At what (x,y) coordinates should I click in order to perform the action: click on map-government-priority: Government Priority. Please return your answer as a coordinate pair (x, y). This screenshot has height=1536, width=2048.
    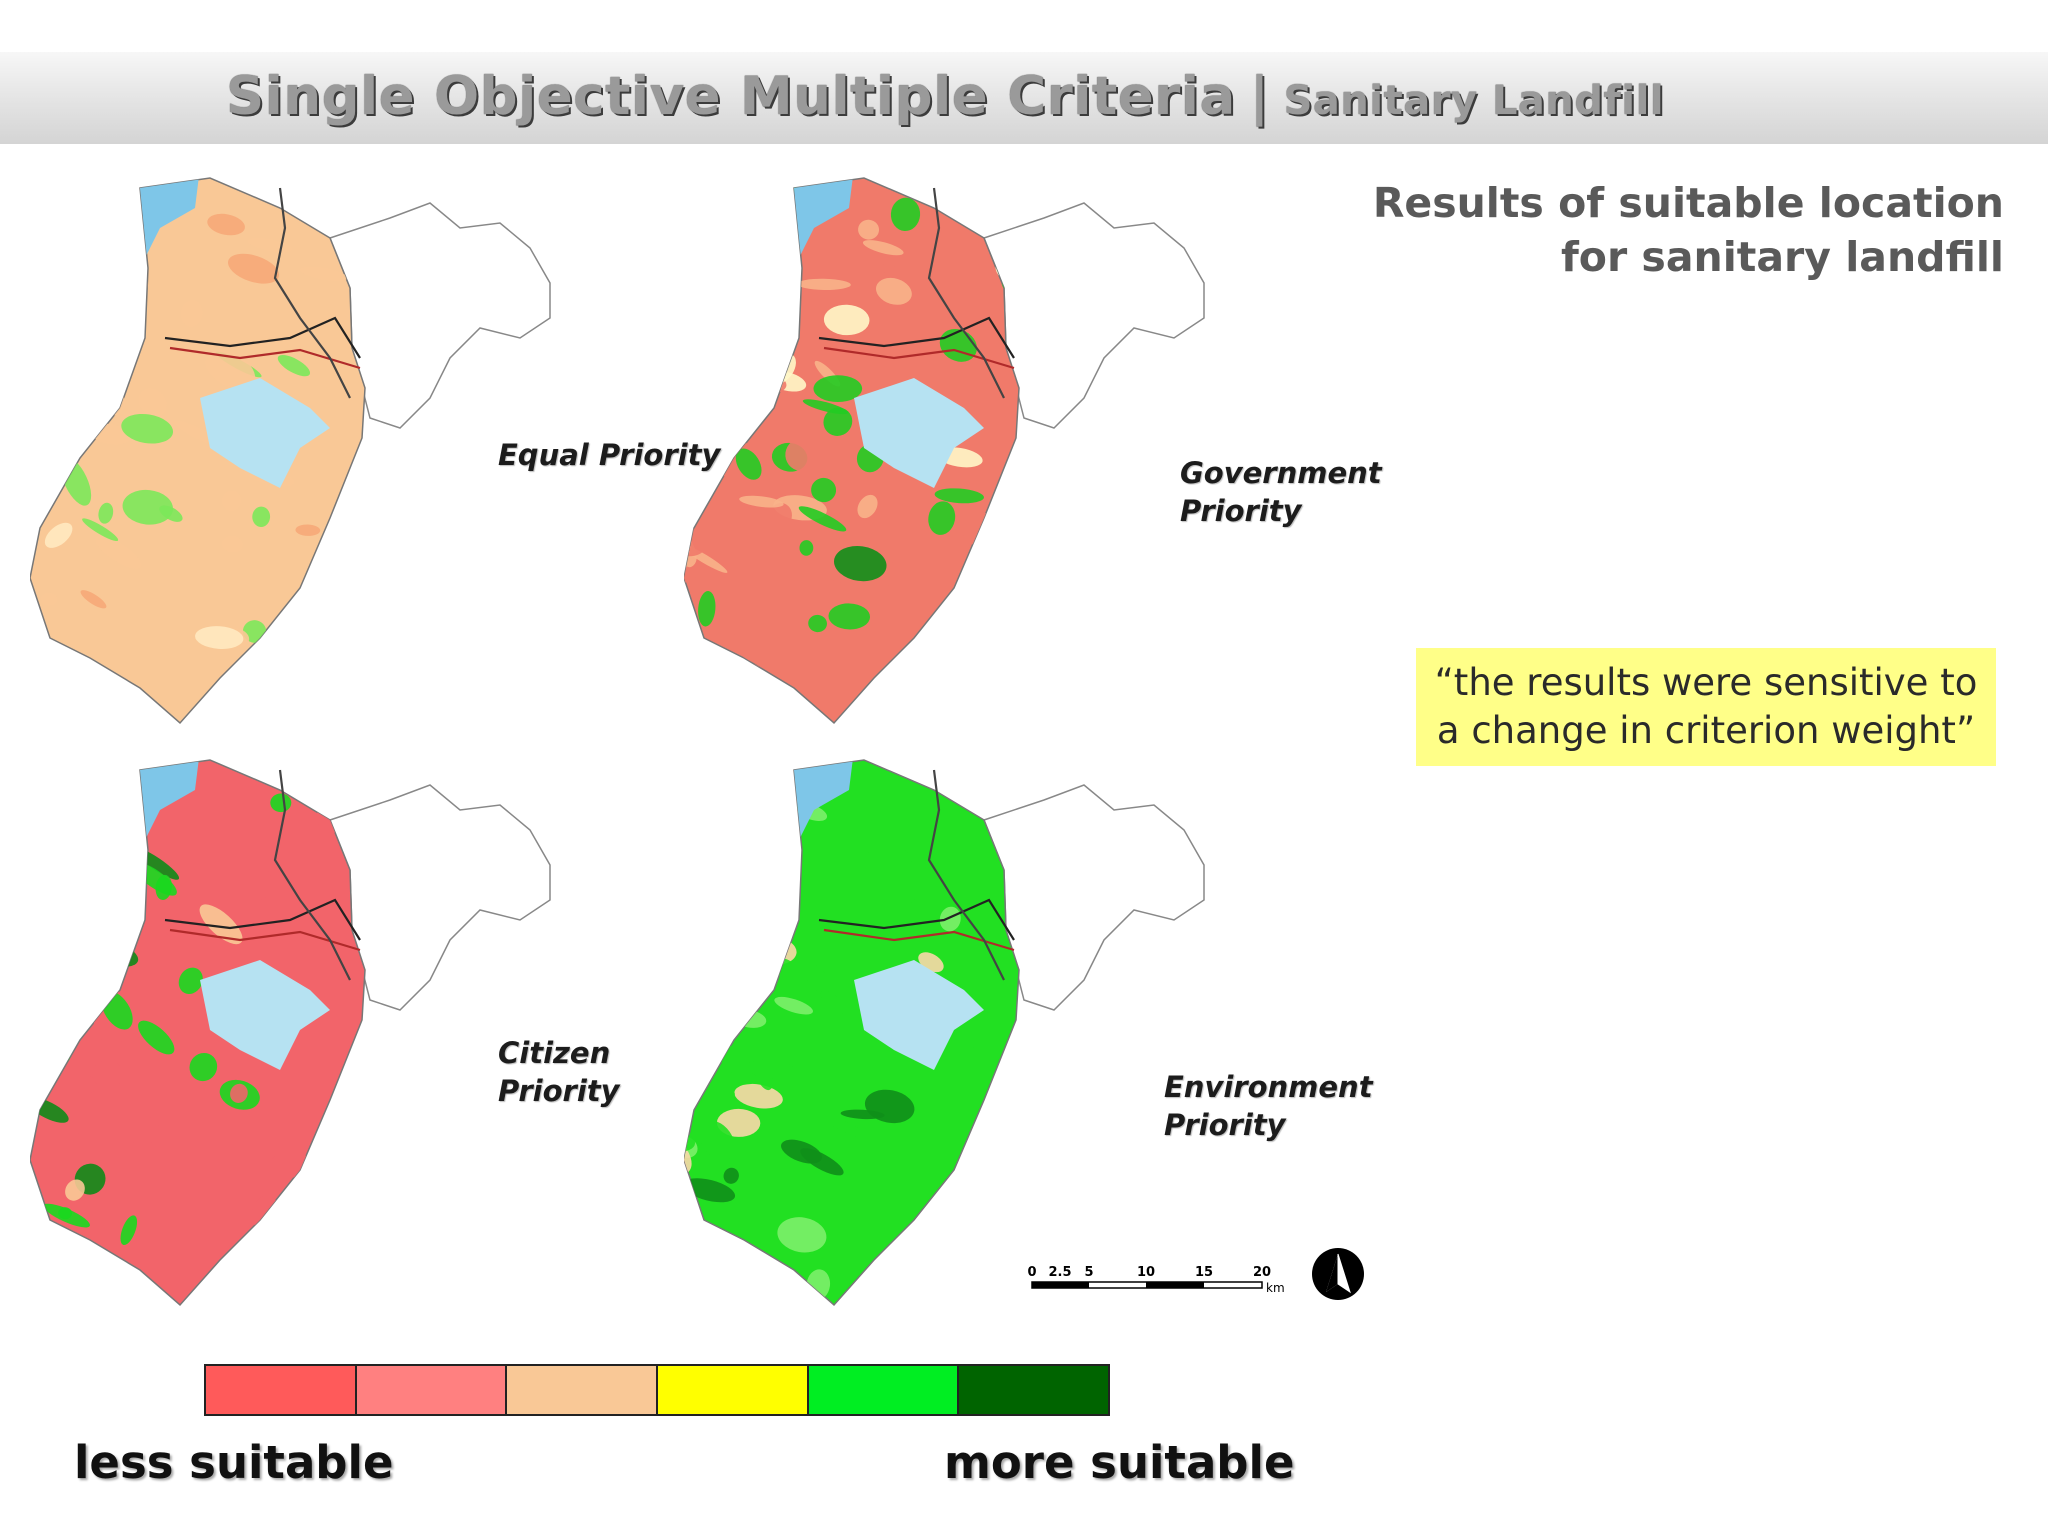
    Looking at the image, I should click on (1049, 448).